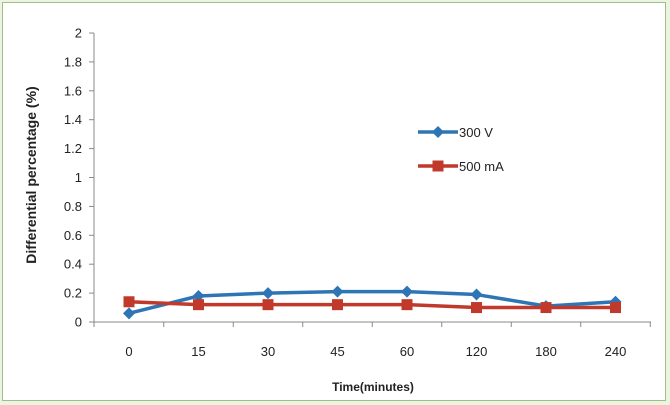 Image resolution: width=670 pixels, height=405 pixels. I want to click on y-tick-label: 0.2, so click(73, 293).